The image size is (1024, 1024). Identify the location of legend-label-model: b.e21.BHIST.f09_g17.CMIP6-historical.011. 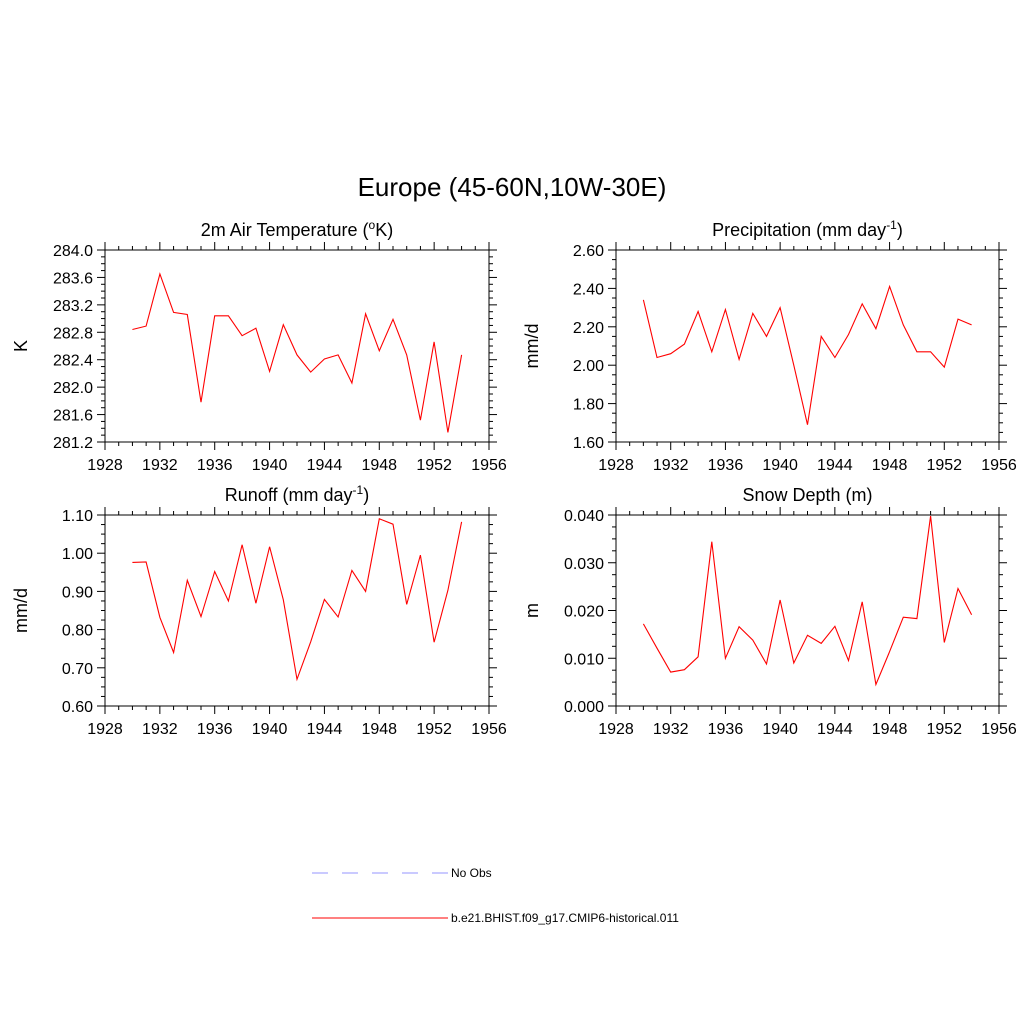
(565, 918).